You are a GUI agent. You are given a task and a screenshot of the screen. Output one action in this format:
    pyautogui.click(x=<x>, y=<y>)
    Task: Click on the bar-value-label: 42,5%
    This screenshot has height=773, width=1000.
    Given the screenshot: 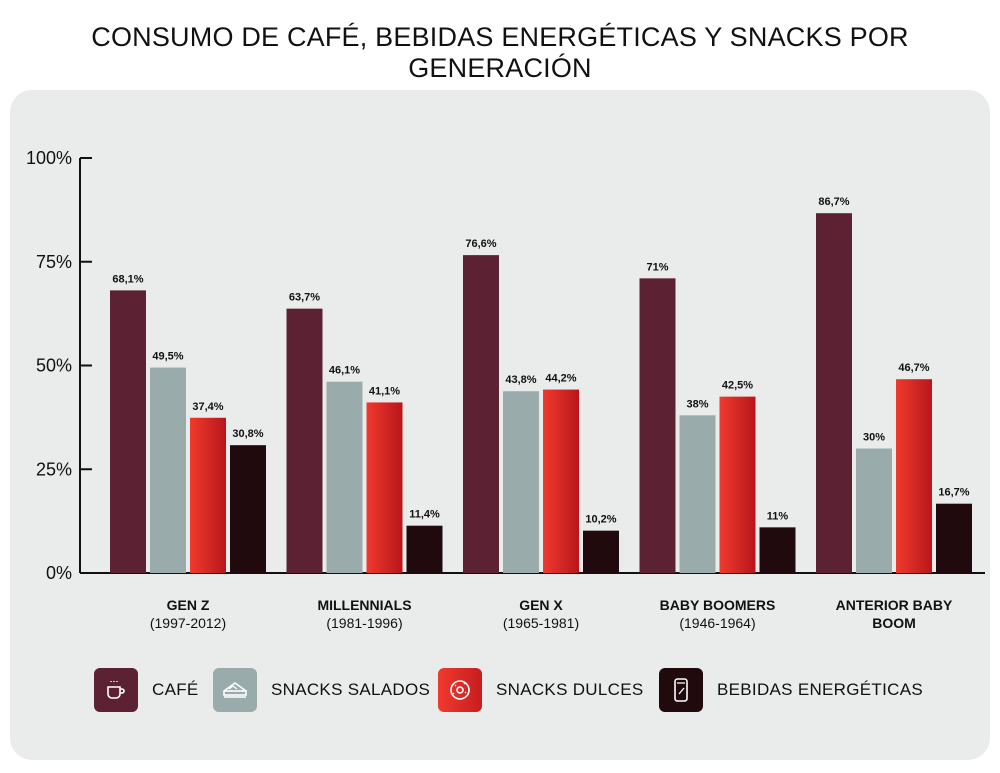 What is the action you would take?
    pyautogui.click(x=737, y=386)
    